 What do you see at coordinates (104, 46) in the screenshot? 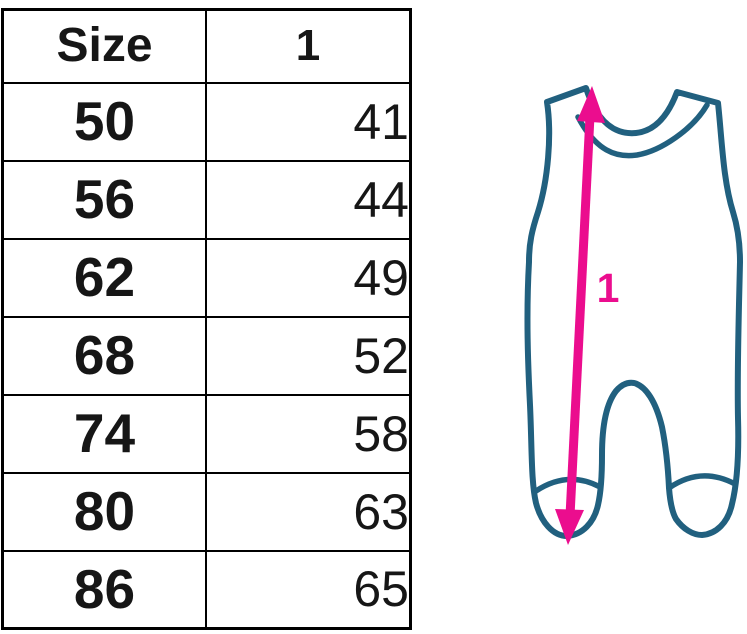
I see `size-column-header: Size` at bounding box center [104, 46].